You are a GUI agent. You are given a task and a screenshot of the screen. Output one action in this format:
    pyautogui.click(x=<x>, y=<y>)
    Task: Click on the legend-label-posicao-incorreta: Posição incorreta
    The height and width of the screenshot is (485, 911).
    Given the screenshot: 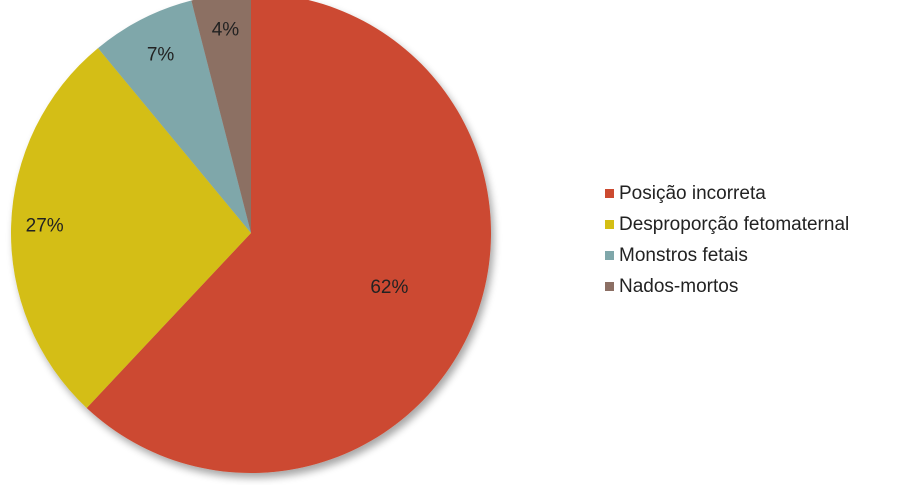 What is the action you would take?
    pyautogui.click(x=692, y=193)
    